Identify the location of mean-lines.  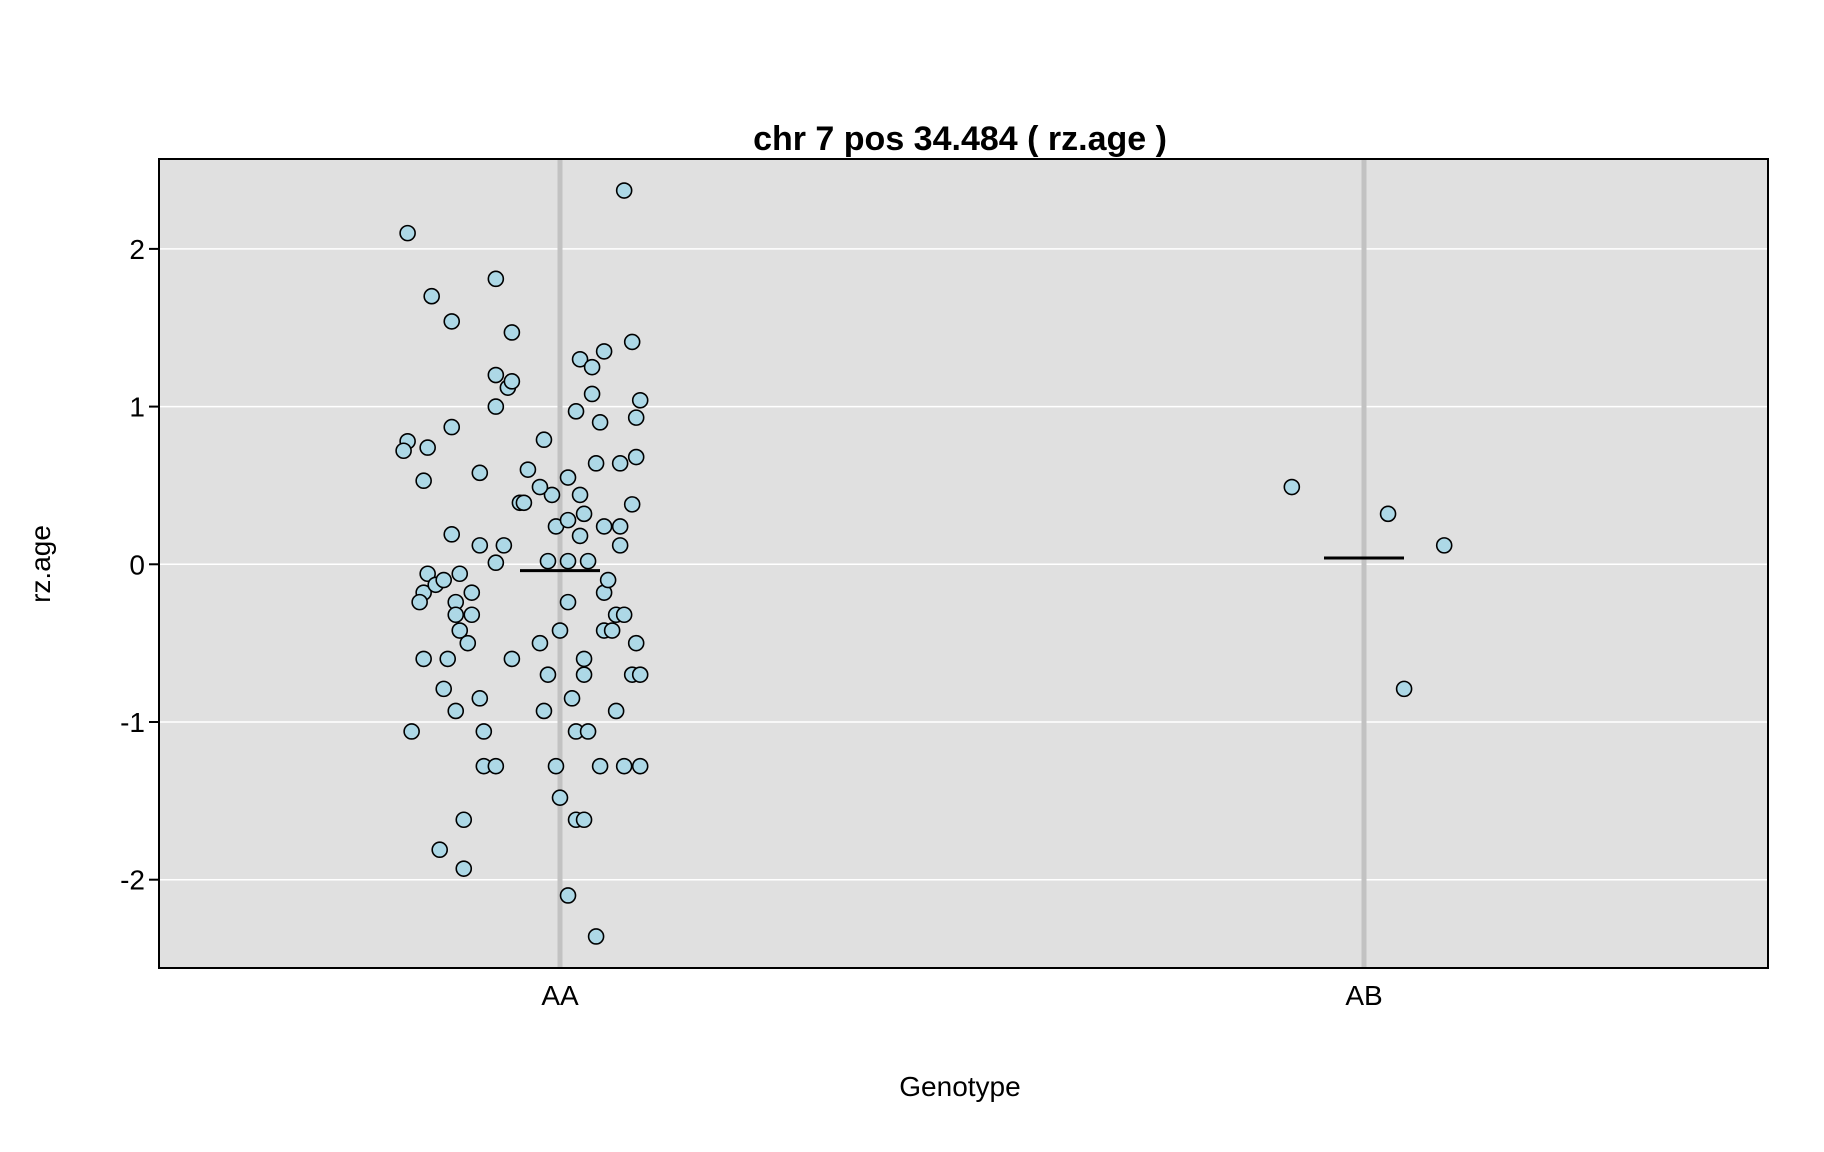
(962, 564).